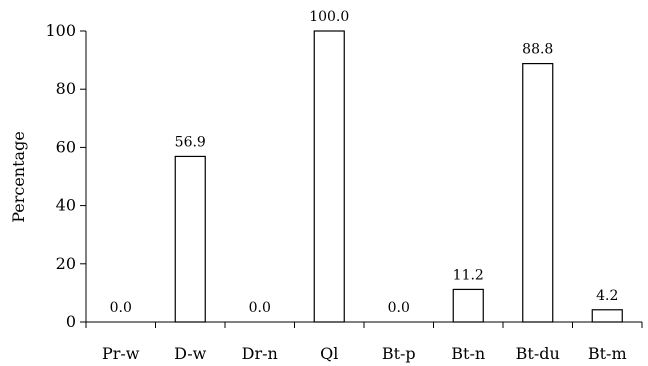  What do you see at coordinates (537, 50) in the screenshot?
I see `data-label: 88.8` at bounding box center [537, 50].